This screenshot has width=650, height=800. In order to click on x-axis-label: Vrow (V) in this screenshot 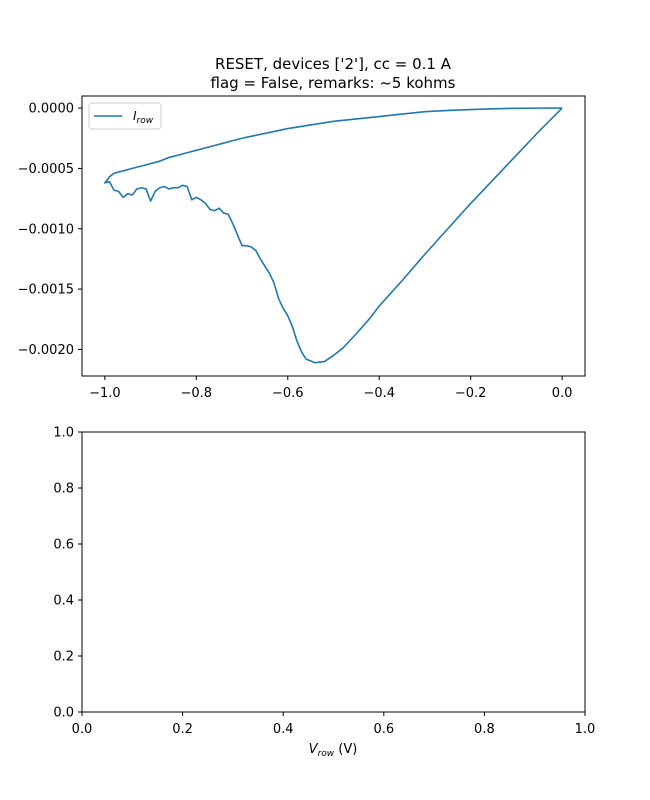, I will do `click(333, 750)`.